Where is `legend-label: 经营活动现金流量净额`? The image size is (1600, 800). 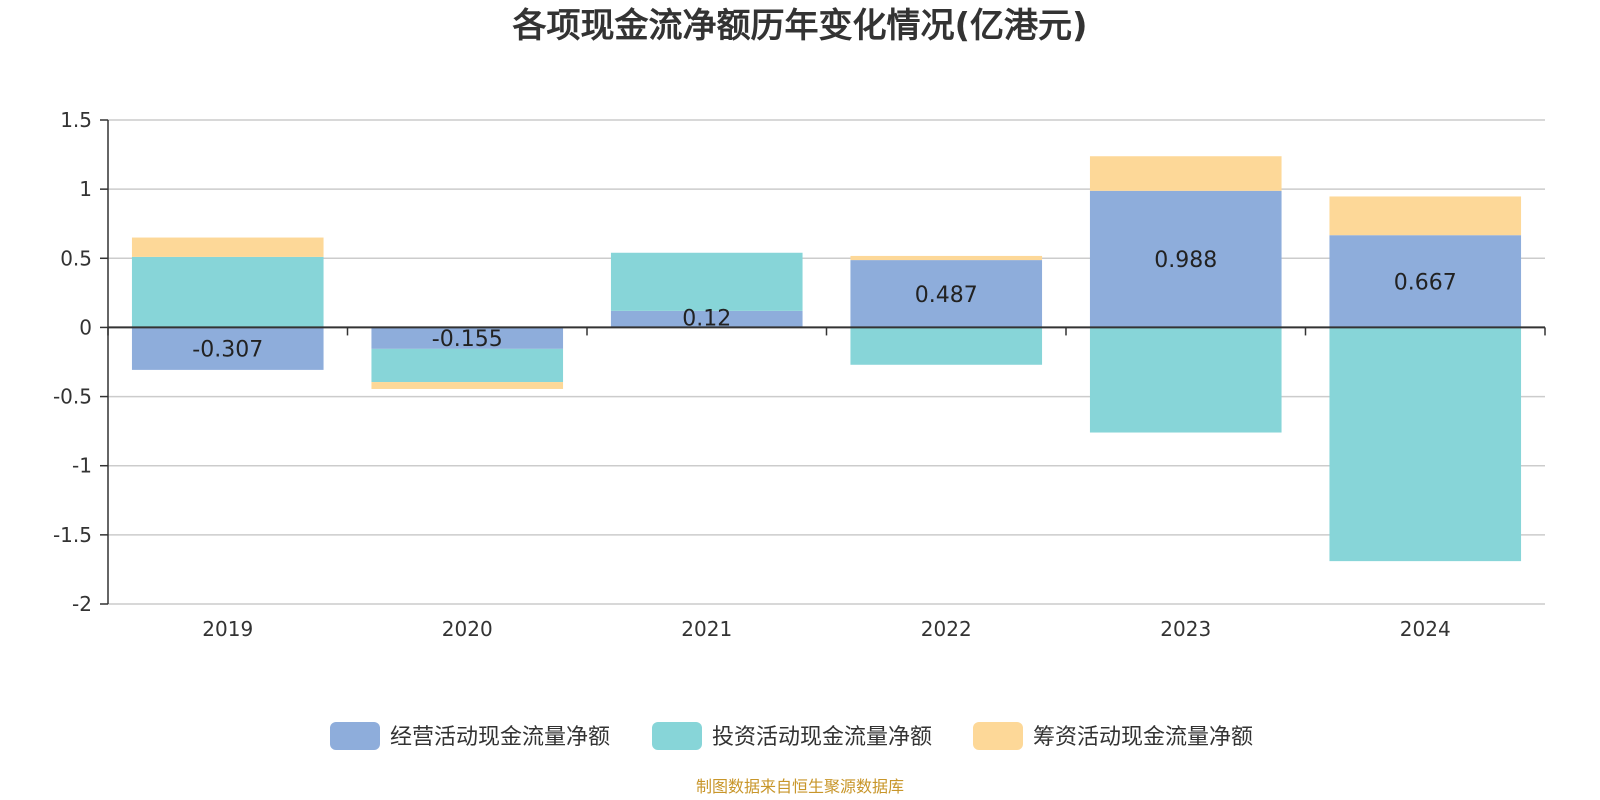
legend-label: 经营活动现金流量净额 is located at coordinates (500, 737).